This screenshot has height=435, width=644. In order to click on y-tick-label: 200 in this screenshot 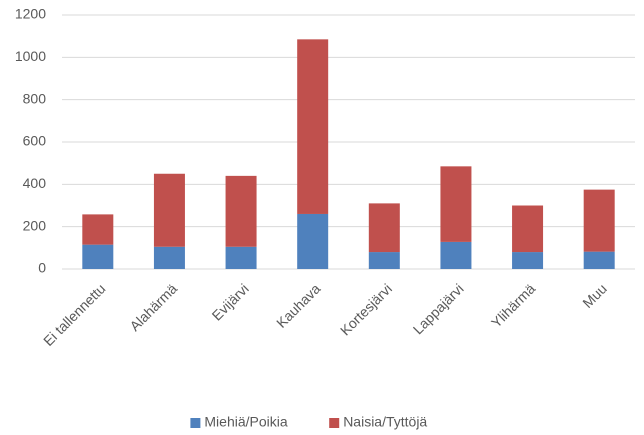, I will do `click(35, 225)`.